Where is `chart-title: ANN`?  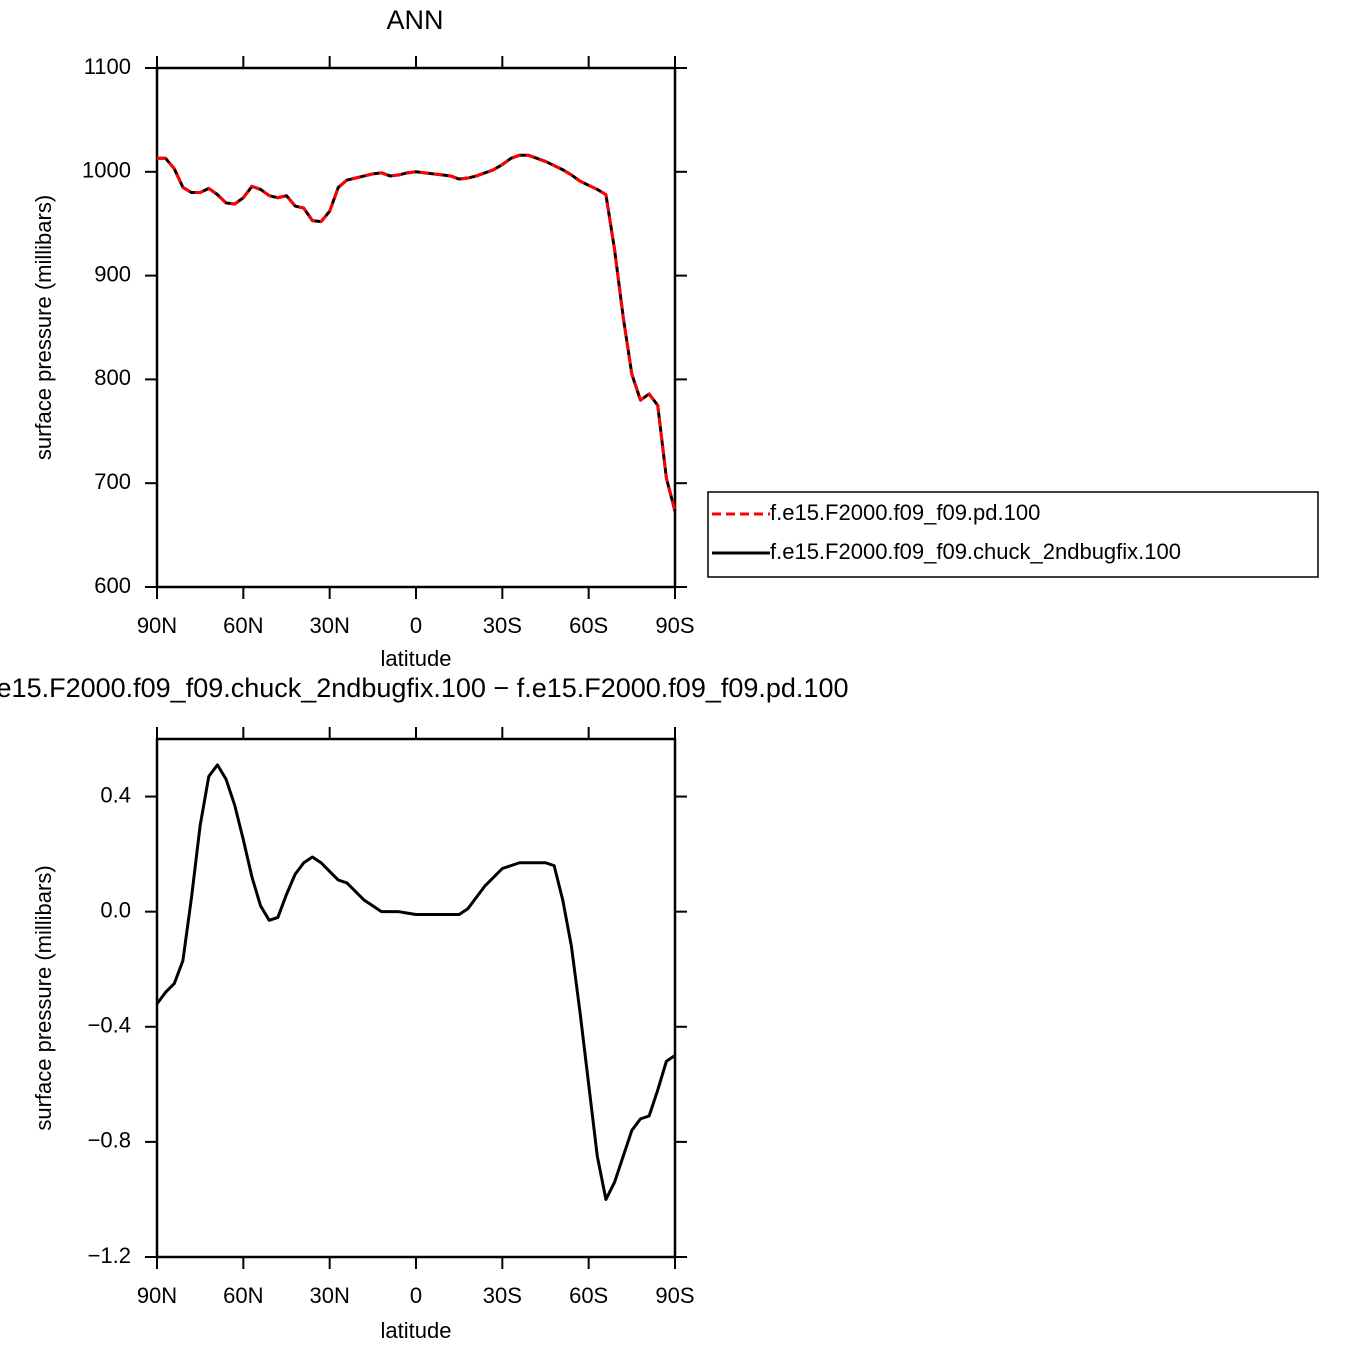
chart-title: ANN is located at coordinates (414, 20).